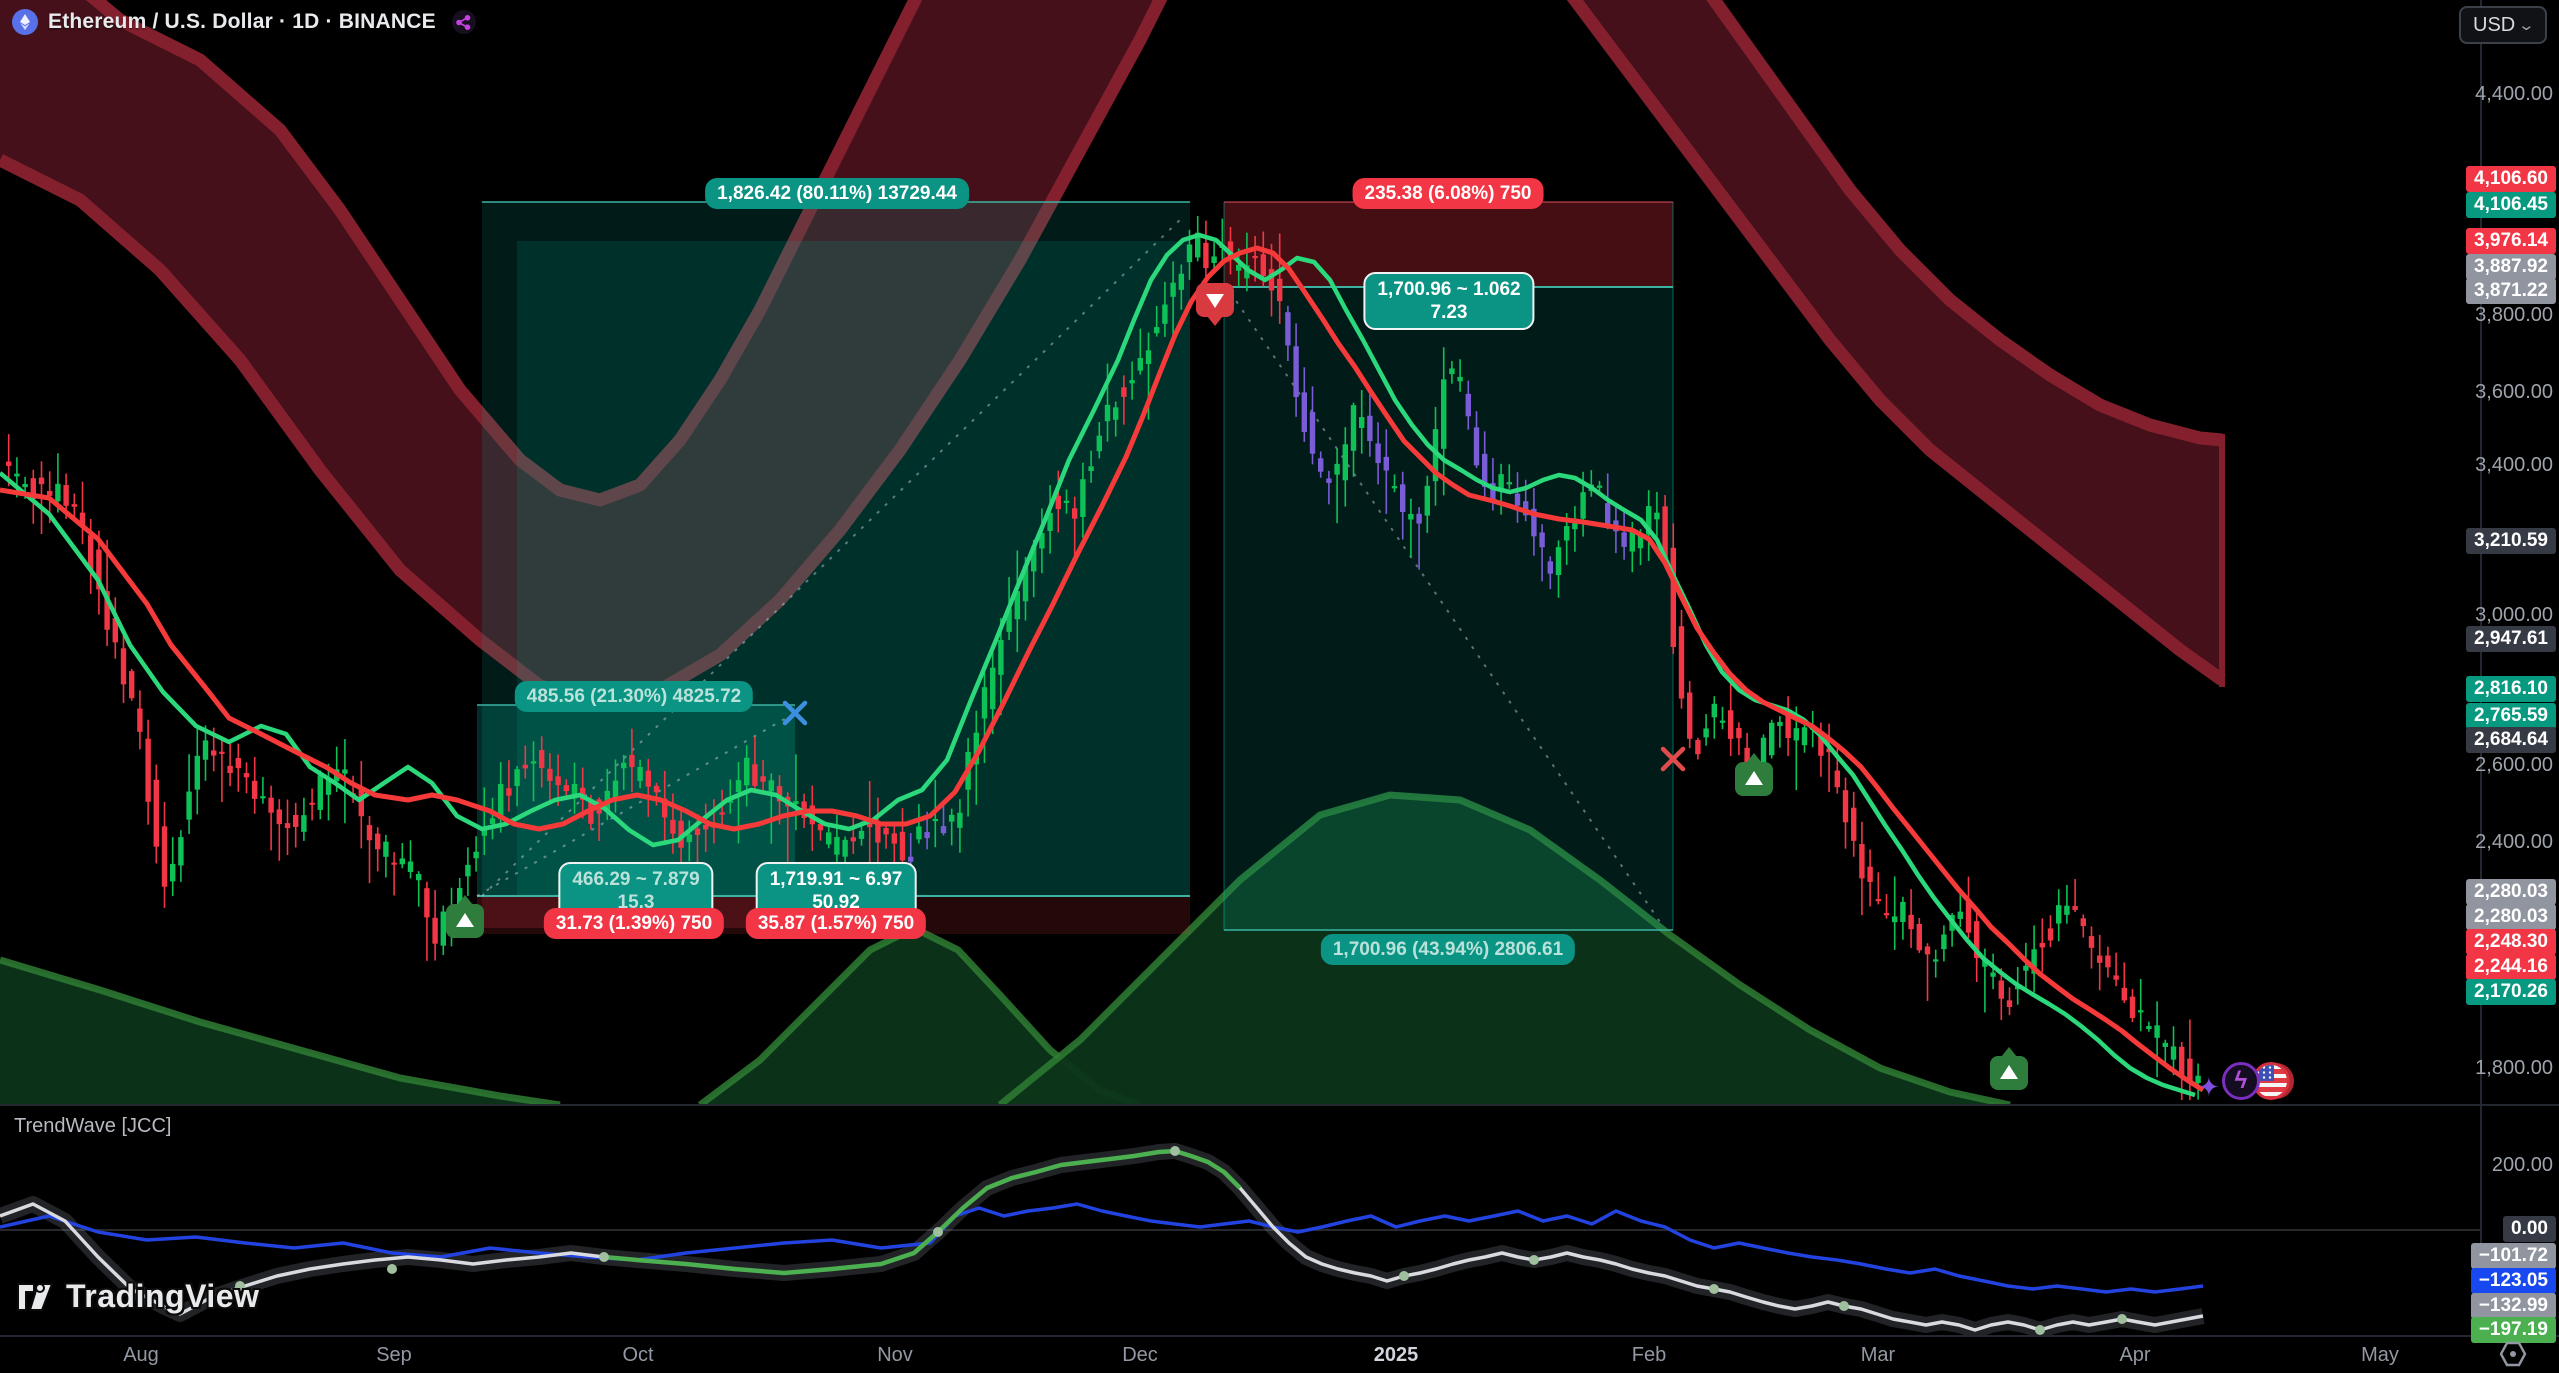  What do you see at coordinates (2513, 1330) in the screenshot?
I see `price-scale-badge: −197.19` at bounding box center [2513, 1330].